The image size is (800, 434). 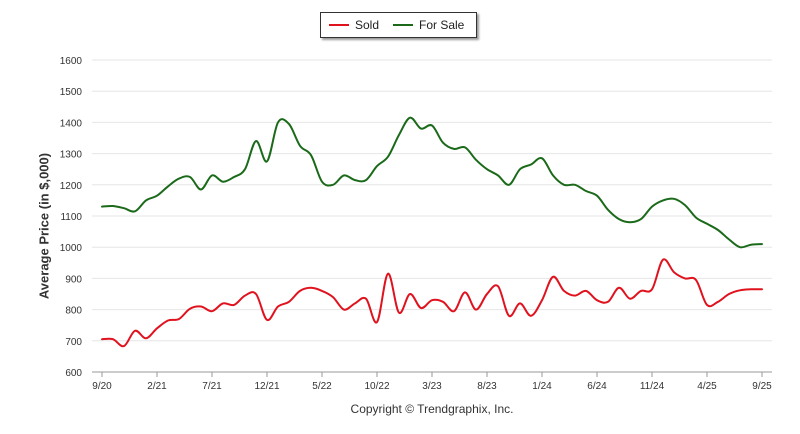 I want to click on y-axis-ticks: 600 700 800 900 1000 1100 1200 1300 1400 1500 1600, so click(x=71, y=217).